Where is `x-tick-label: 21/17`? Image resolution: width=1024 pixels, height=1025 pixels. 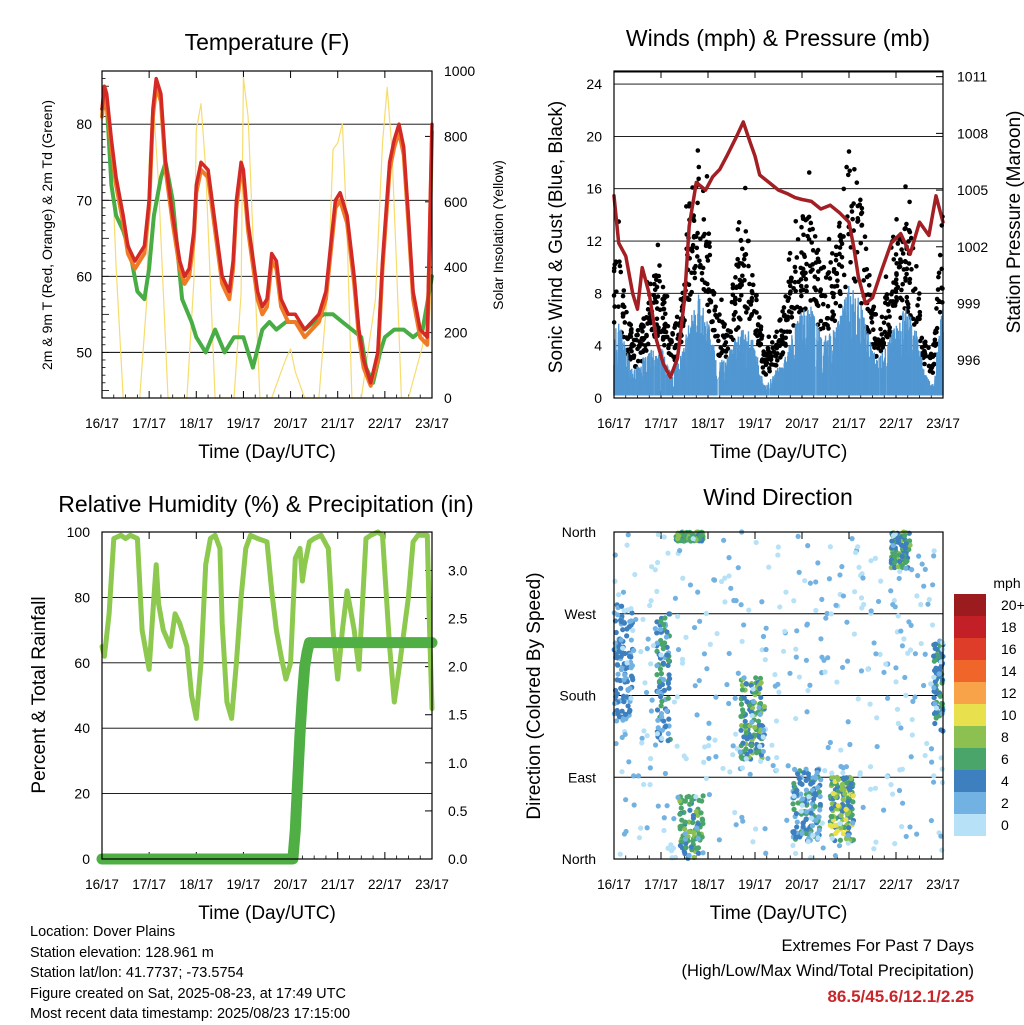 x-tick-label: 21/17 is located at coordinates (849, 423).